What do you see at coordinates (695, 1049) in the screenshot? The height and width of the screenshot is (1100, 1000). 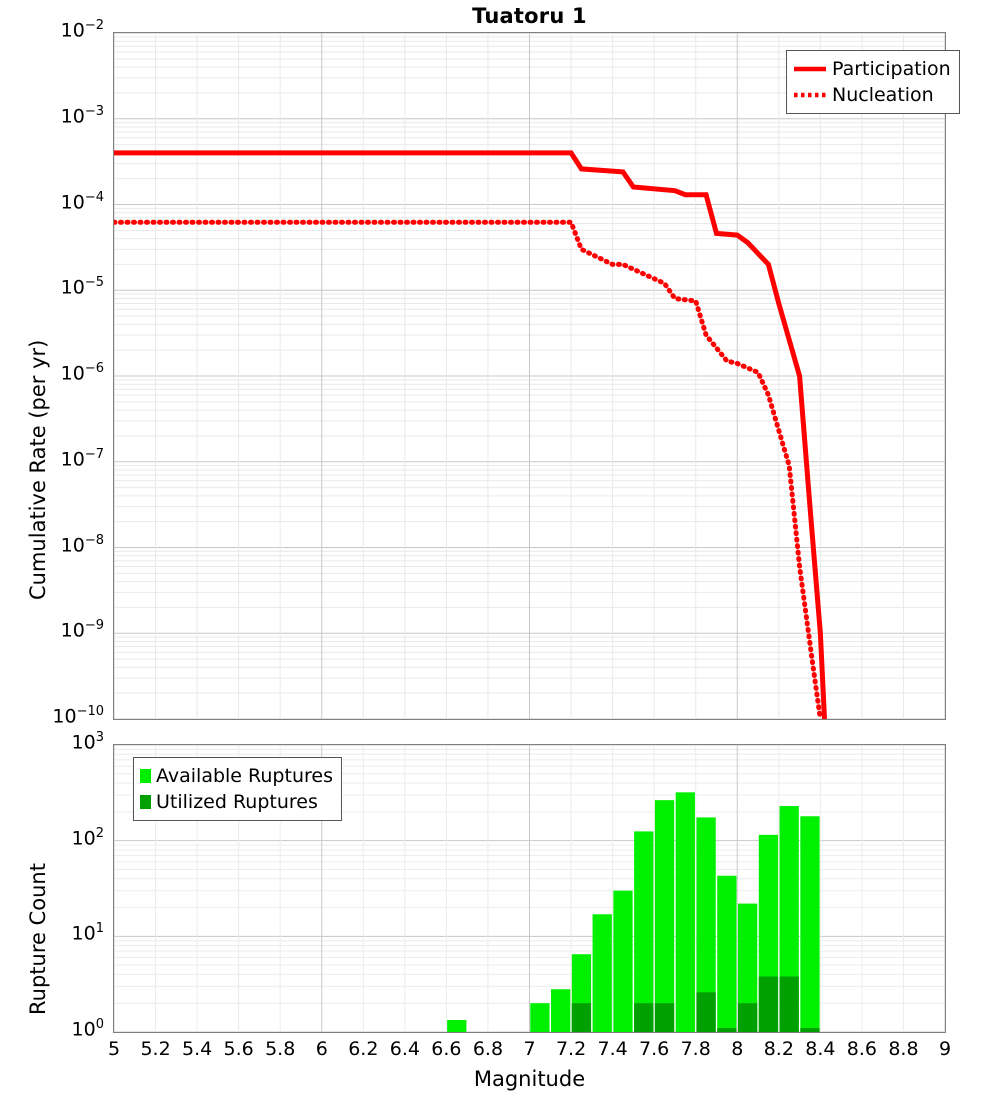 I see `xtick-label: 7.8` at bounding box center [695, 1049].